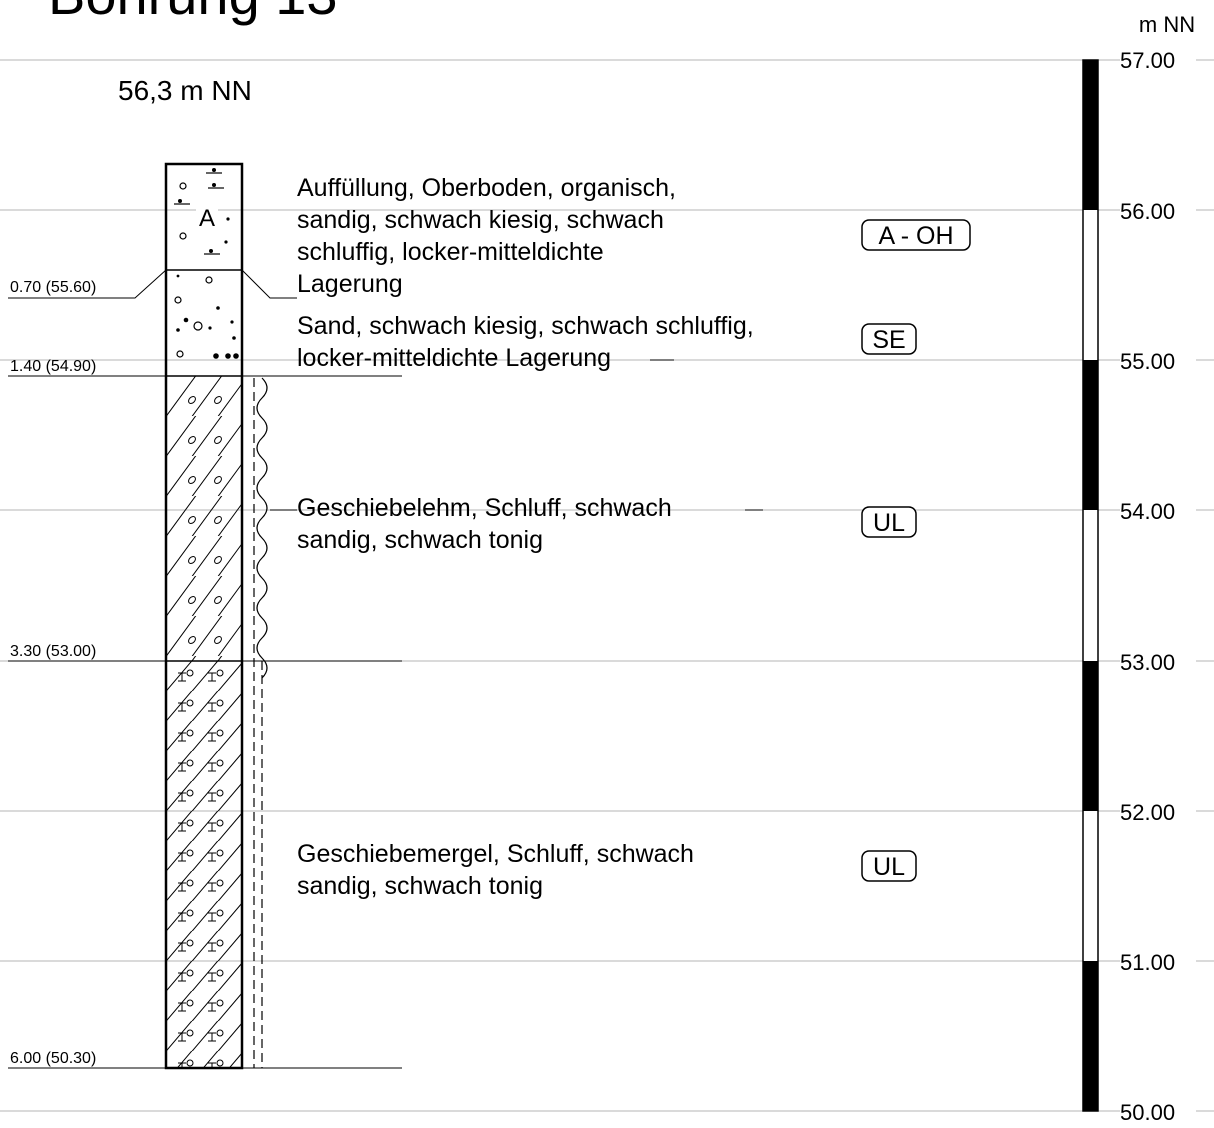 The width and height of the screenshot is (1214, 1128). Describe the element at coordinates (1147, 211) in the screenshot. I see `scale-tick-label: 56.00` at that location.